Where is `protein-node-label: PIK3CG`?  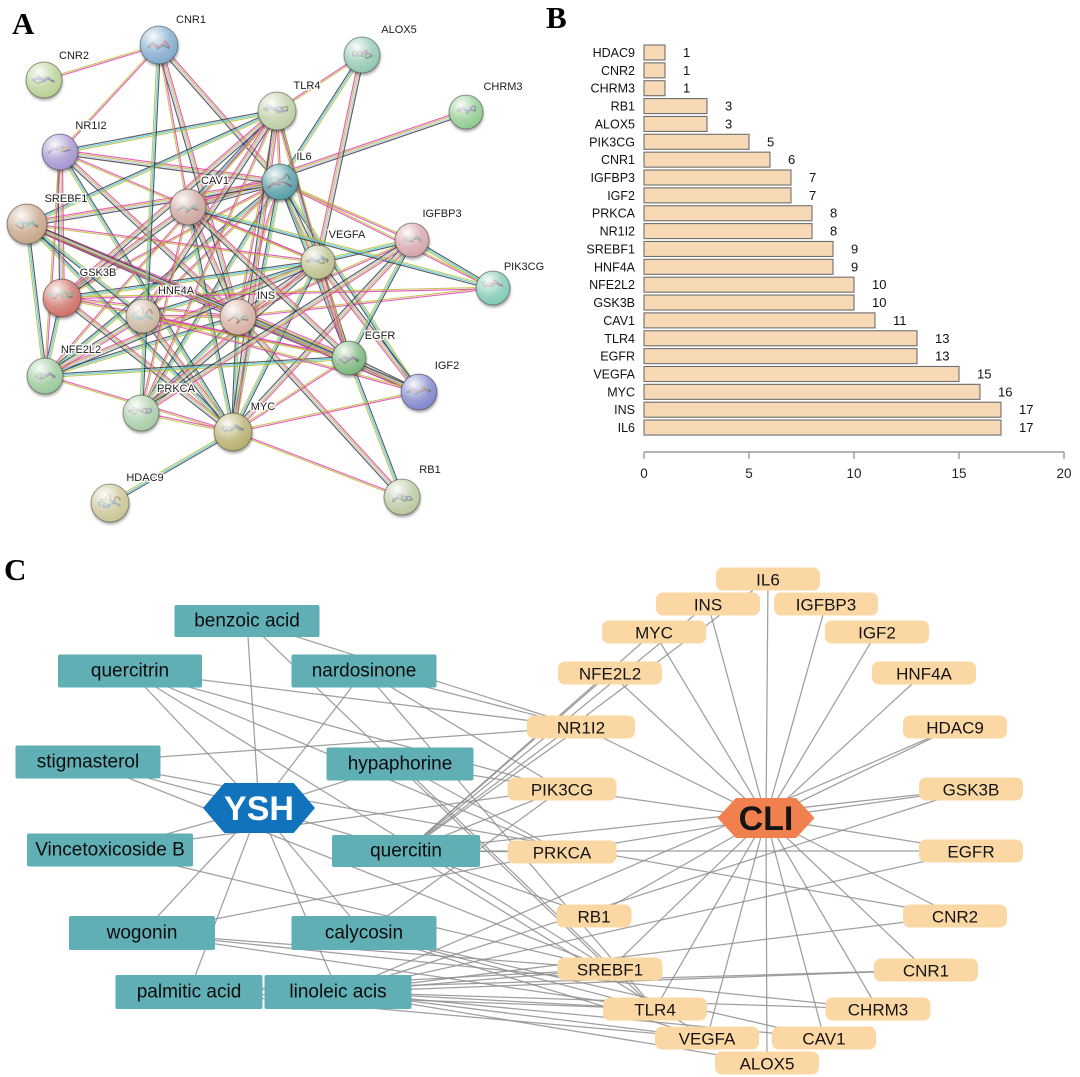 protein-node-label: PIK3CG is located at coordinates (524, 267).